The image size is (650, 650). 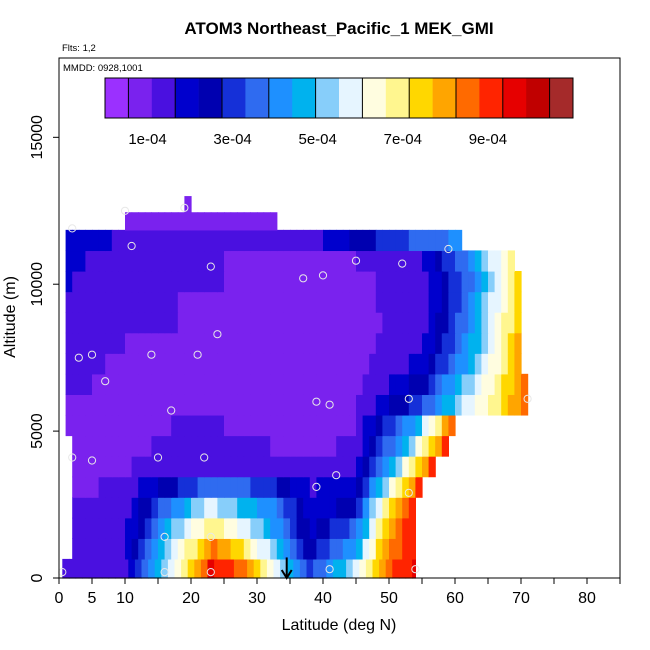 I want to click on colorbar-tick-label: 1e-04, so click(x=147, y=139).